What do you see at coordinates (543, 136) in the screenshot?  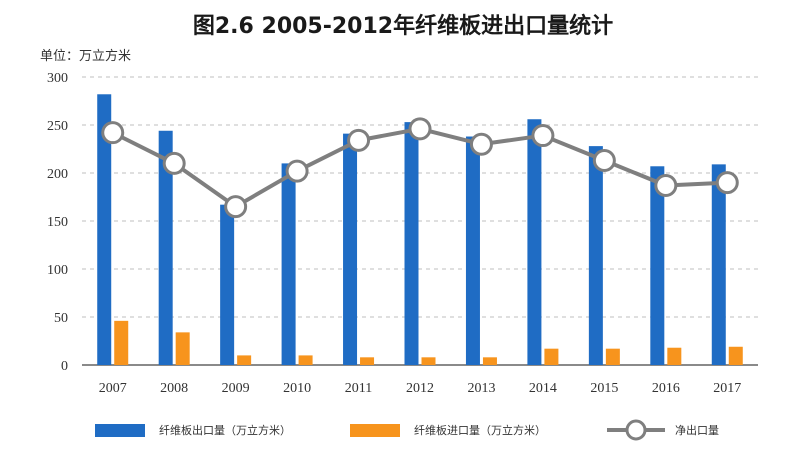 I see `net-export-point-2014` at bounding box center [543, 136].